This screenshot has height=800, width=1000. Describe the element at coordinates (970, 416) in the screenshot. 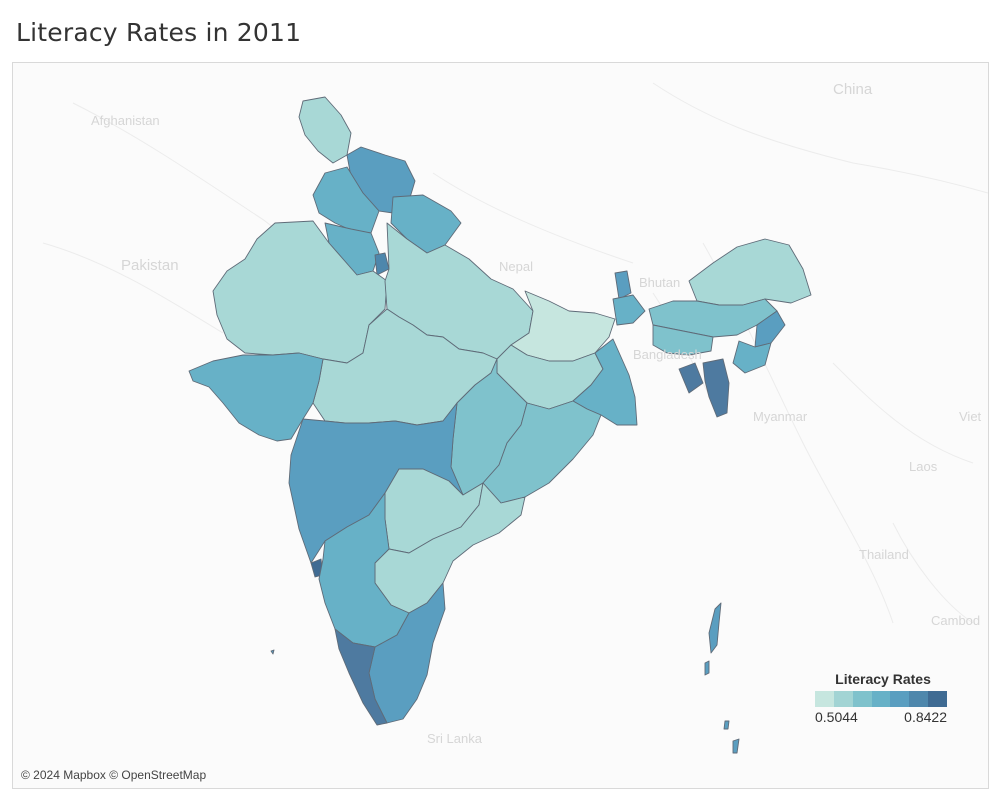

I see `basemap-label-viet: Viet` at that location.